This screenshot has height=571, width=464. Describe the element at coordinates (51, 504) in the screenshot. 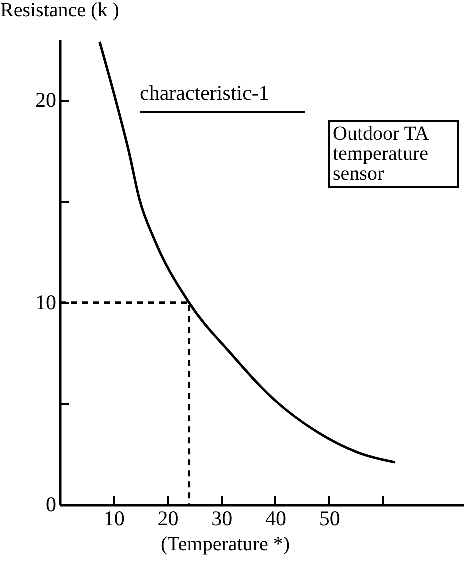

I see `y-tick-label: 0` at that location.